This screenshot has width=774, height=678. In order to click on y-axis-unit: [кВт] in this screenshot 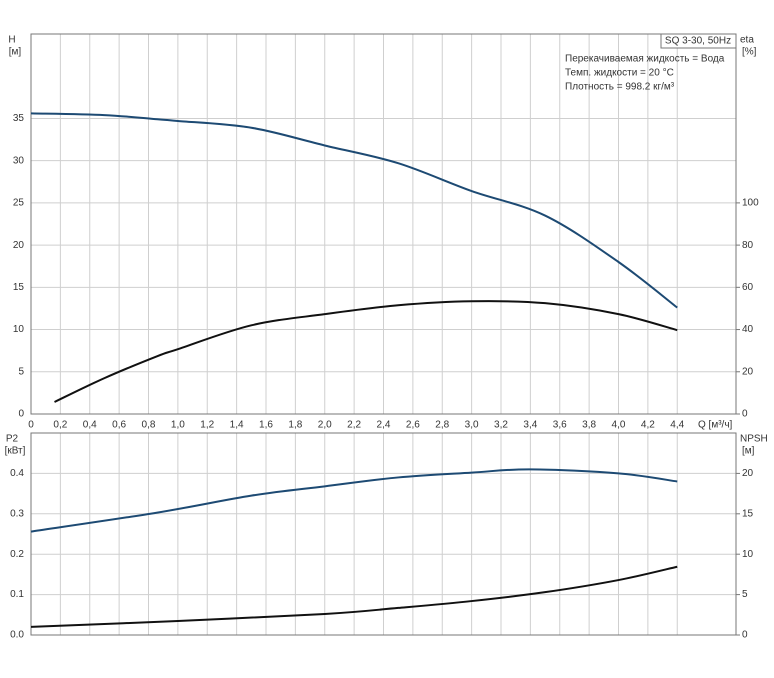, I will do `click(15, 451)`.